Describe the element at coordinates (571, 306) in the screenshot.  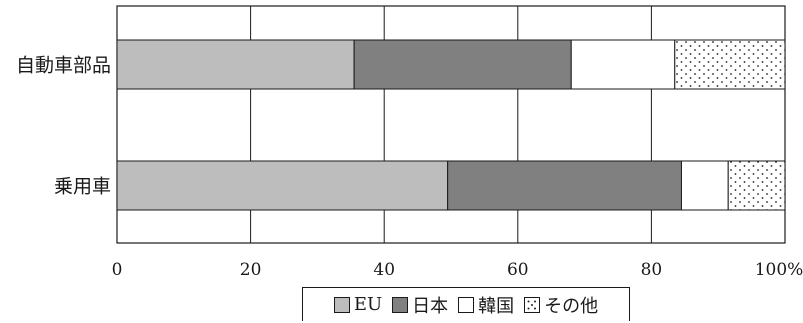
I see `legend-label: その他` at that location.